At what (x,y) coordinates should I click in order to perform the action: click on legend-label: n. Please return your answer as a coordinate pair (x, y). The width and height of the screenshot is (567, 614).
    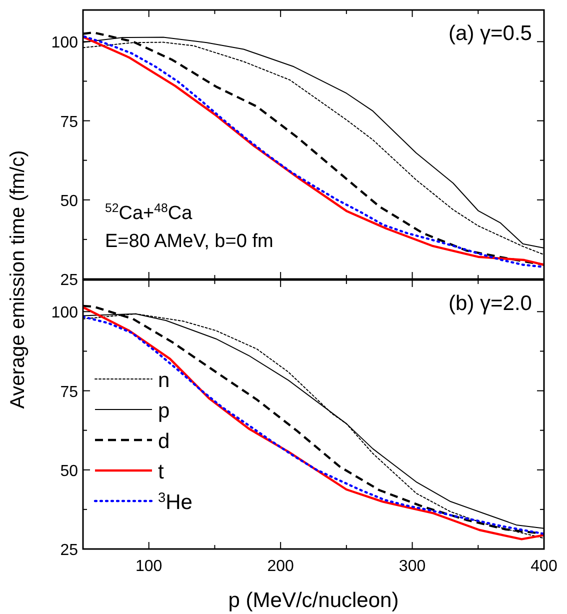
    Looking at the image, I should click on (164, 380).